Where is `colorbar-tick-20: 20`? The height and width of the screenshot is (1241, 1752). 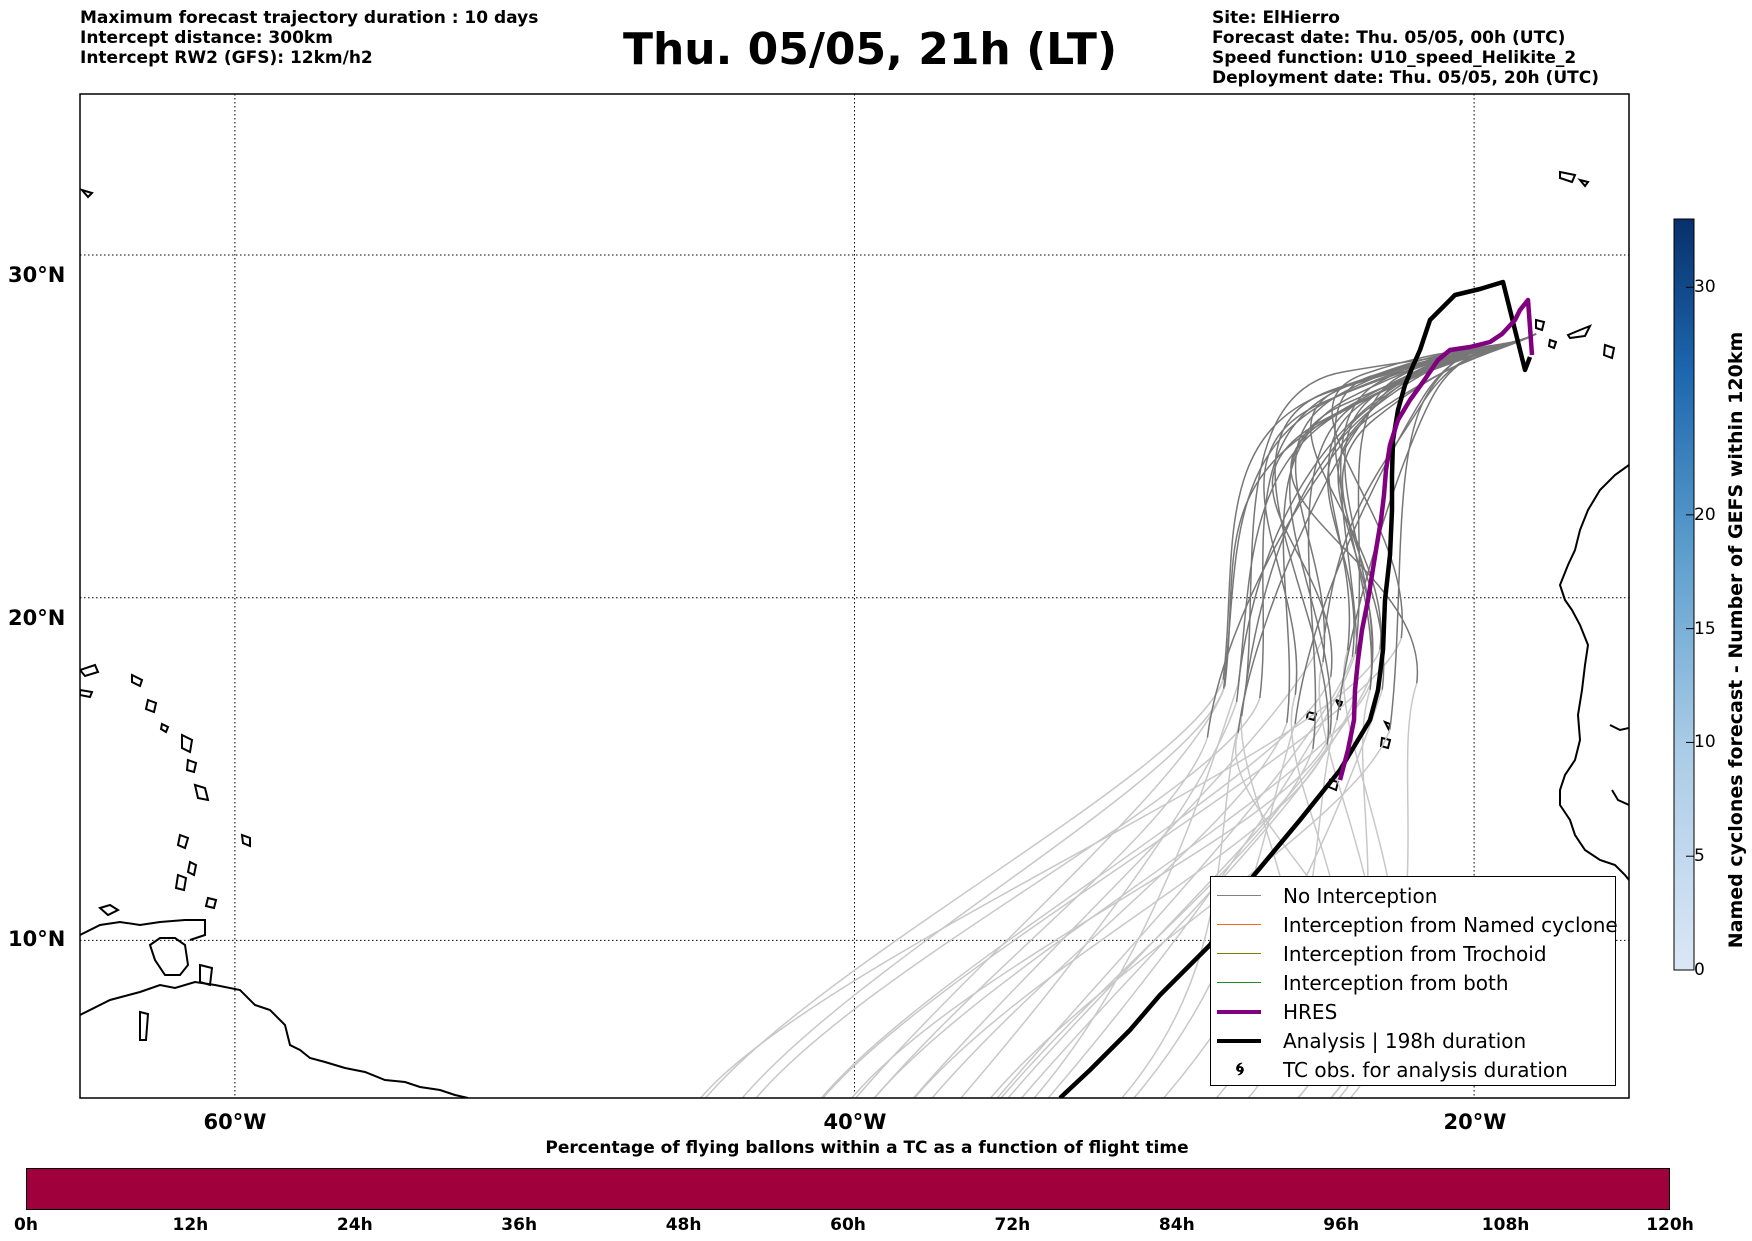 colorbar-tick-20: 20 is located at coordinates (1705, 514).